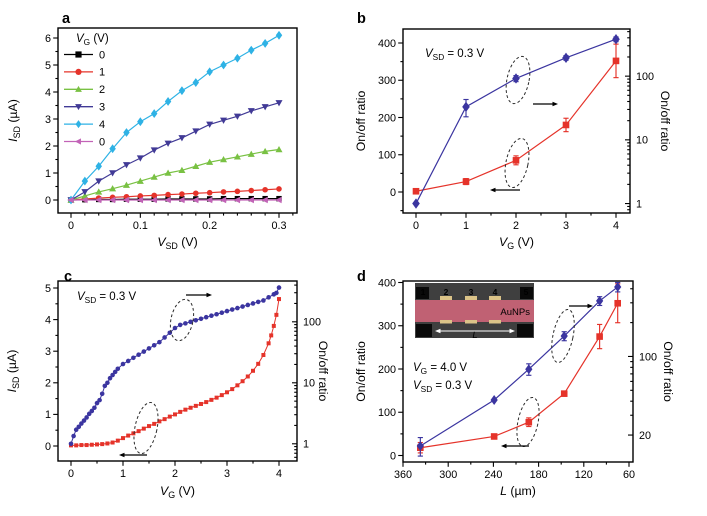 The height and width of the screenshot is (516, 707). Describe the element at coordinates (645, 436) in the screenshot. I see `svg-text: 20` at that location.